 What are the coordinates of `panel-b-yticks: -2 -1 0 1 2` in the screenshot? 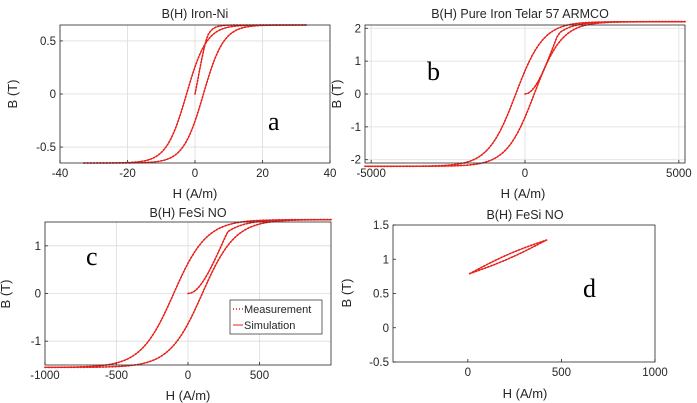 It's located at (359, 95).